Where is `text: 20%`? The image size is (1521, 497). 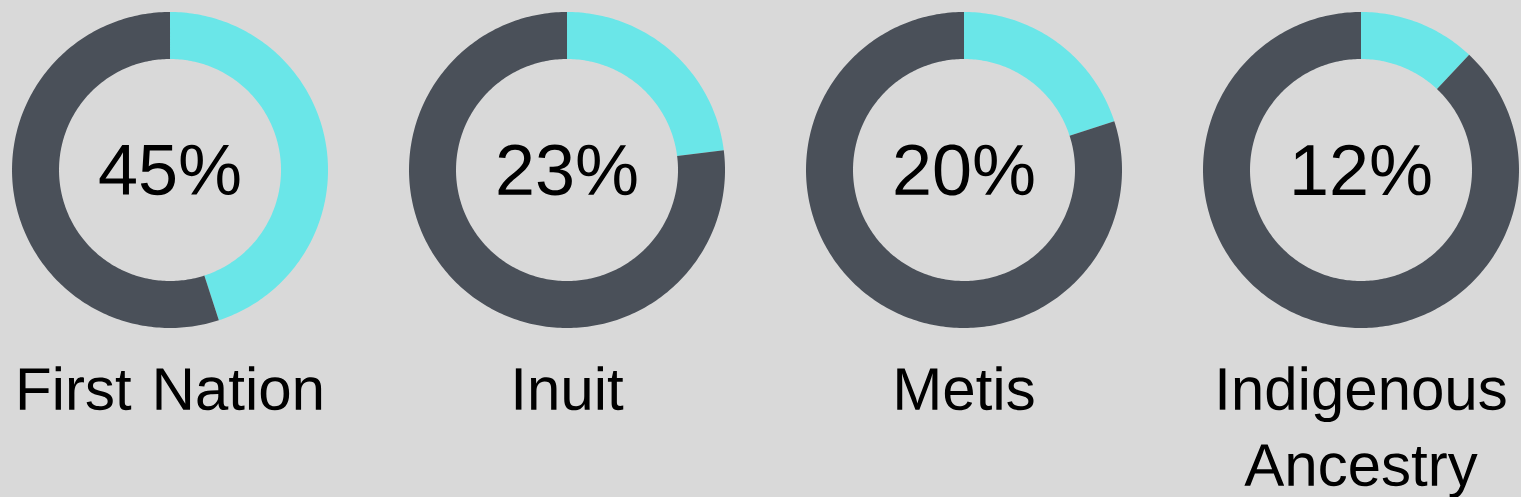 text: 20% is located at coordinates (964, 170).